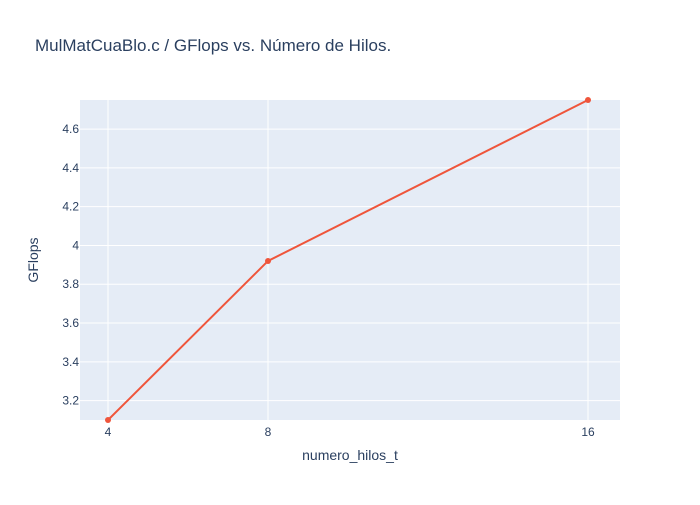  Describe the element at coordinates (70, 207) in the screenshot. I see `y-tick-label: 4.2` at that location.